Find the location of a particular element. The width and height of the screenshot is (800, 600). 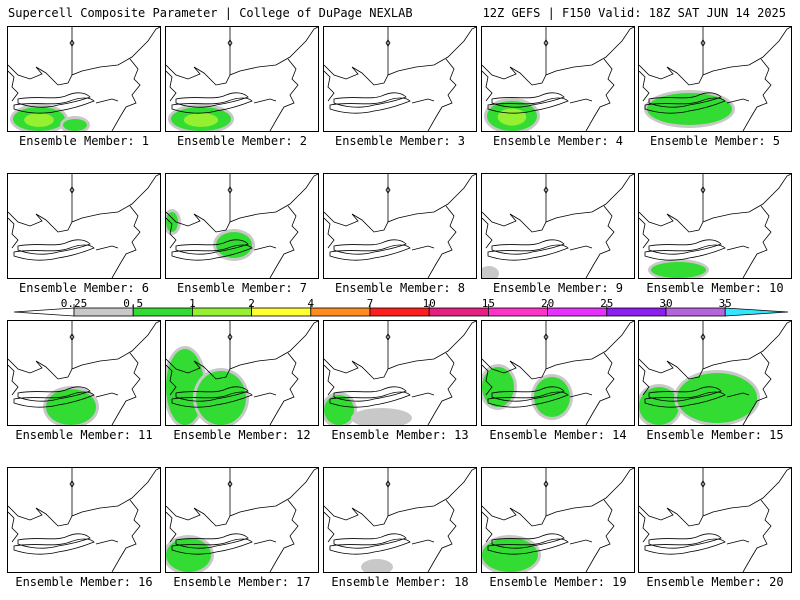

ensemble-member-label: Ensemble Member: 2 is located at coordinates (242, 141).